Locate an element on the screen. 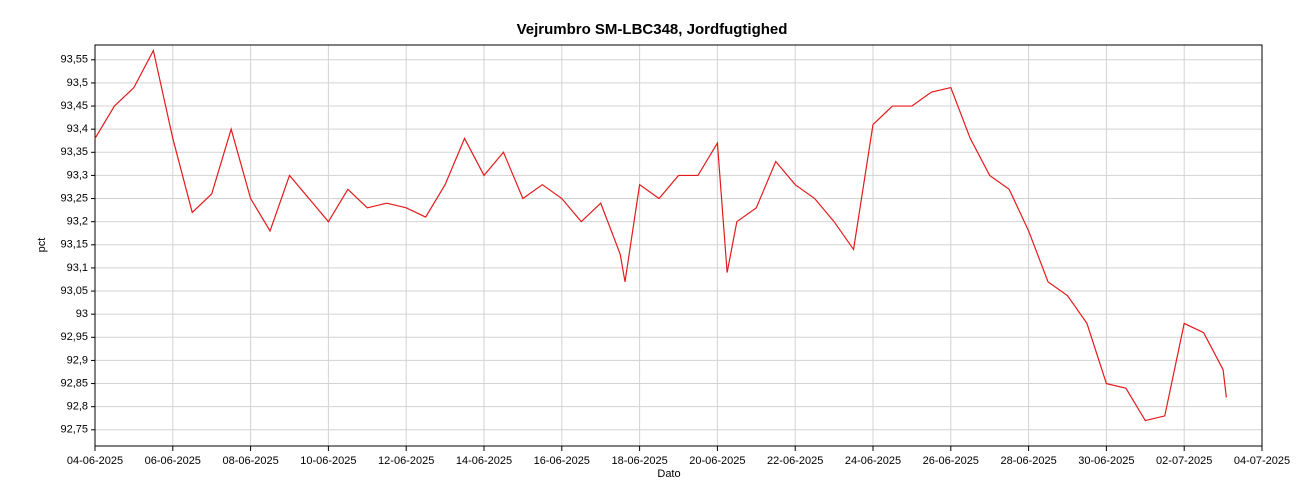 This screenshot has width=1300, height=500. y-tick-label: 93 is located at coordinates (82, 314).